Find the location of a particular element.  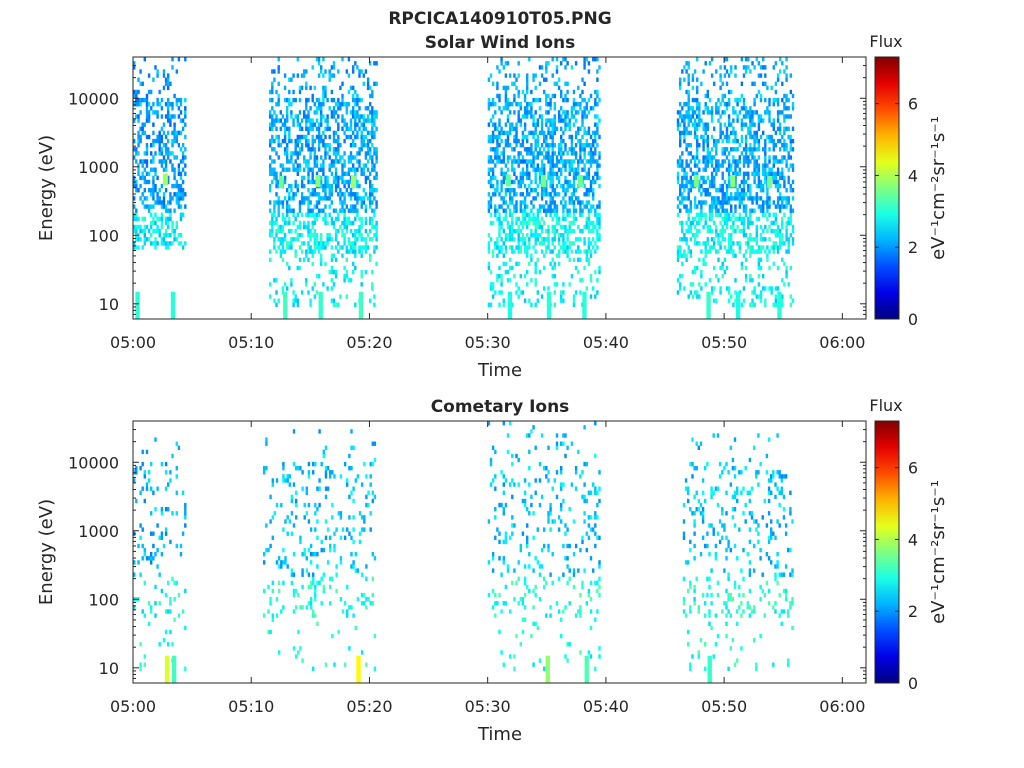

flux-hotspot is located at coordinates (281, 182).